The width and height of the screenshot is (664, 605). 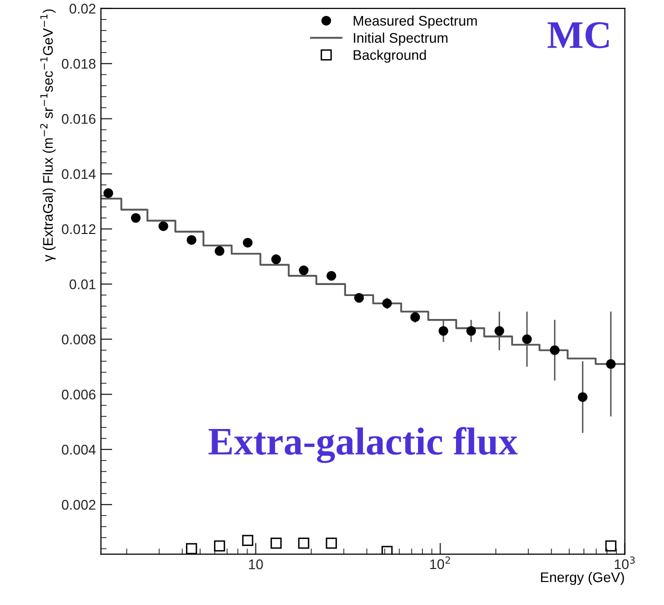 What do you see at coordinates (79, 339) in the screenshot?
I see `y-tick-label: 0.008` at bounding box center [79, 339].